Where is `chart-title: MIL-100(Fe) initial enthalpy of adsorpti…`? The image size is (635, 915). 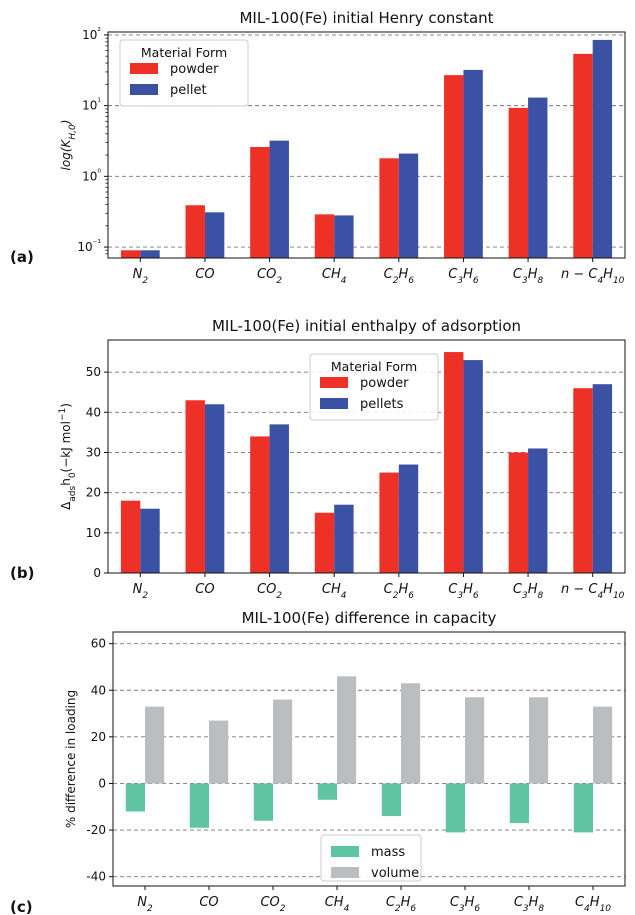 chart-title: MIL-100(Fe) initial enthalpy of adsorpti… is located at coordinates (366, 326).